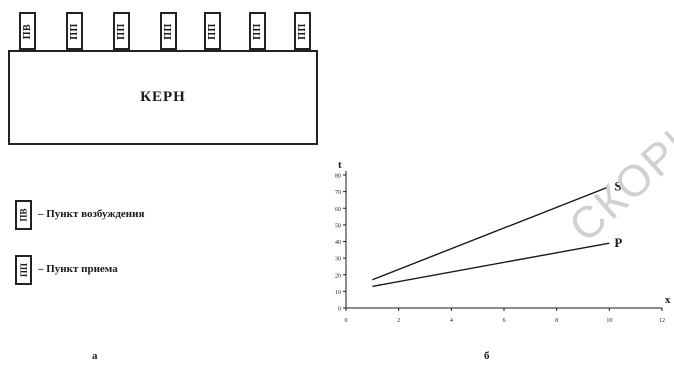 The image size is (674, 370). Describe the element at coordinates (338, 243) in the screenshot. I see `y-tick-label: 40` at that location.